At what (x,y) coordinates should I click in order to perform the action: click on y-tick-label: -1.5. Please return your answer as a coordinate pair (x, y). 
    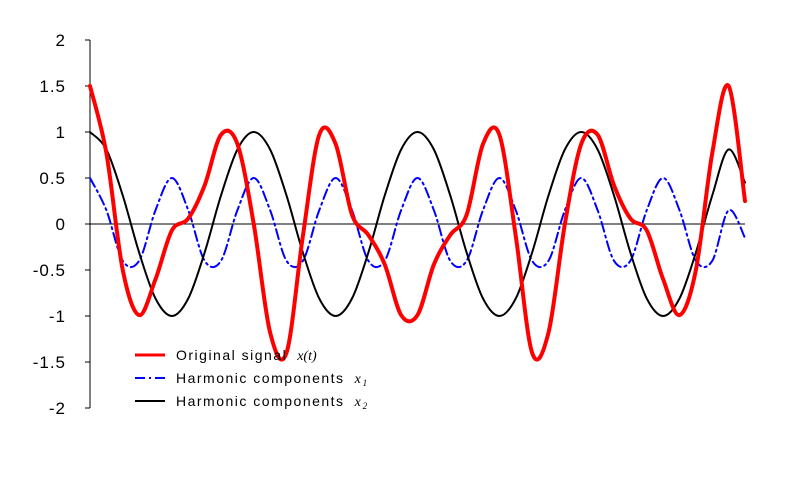
    Looking at the image, I should click on (49, 362).